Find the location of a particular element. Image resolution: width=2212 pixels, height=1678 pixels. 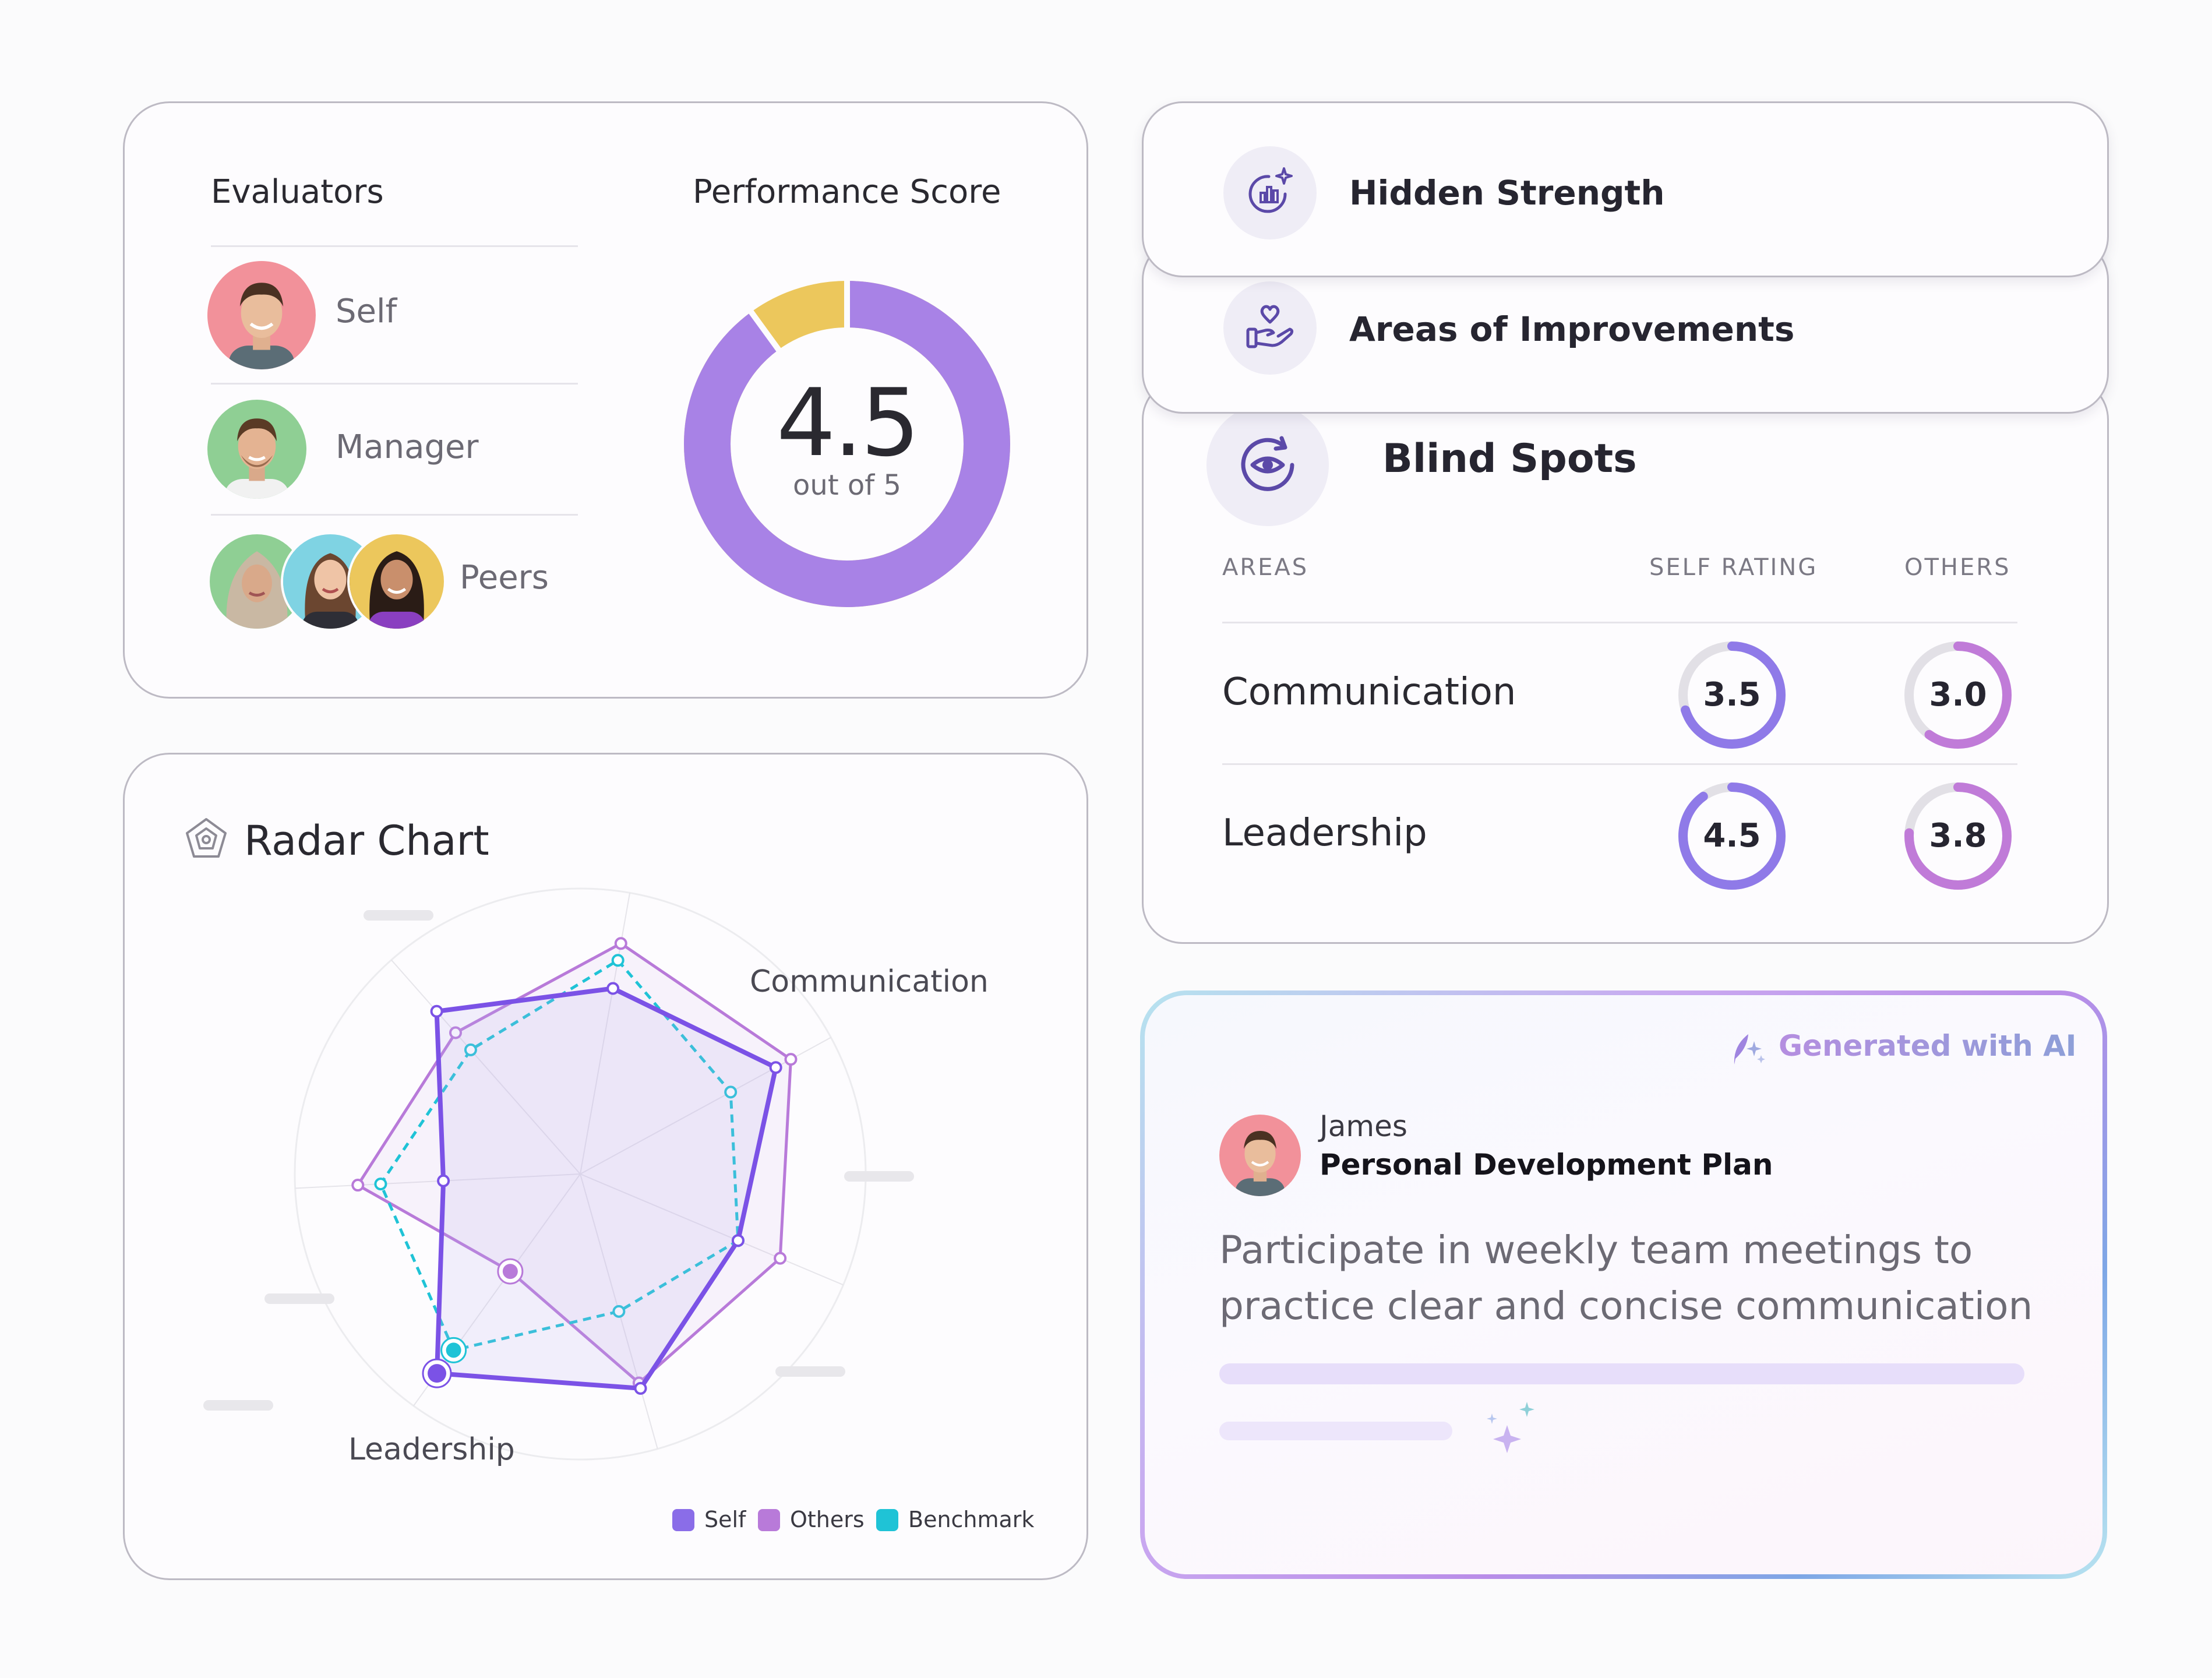

evaluator-label-manager: Manager is located at coordinates (408, 447).